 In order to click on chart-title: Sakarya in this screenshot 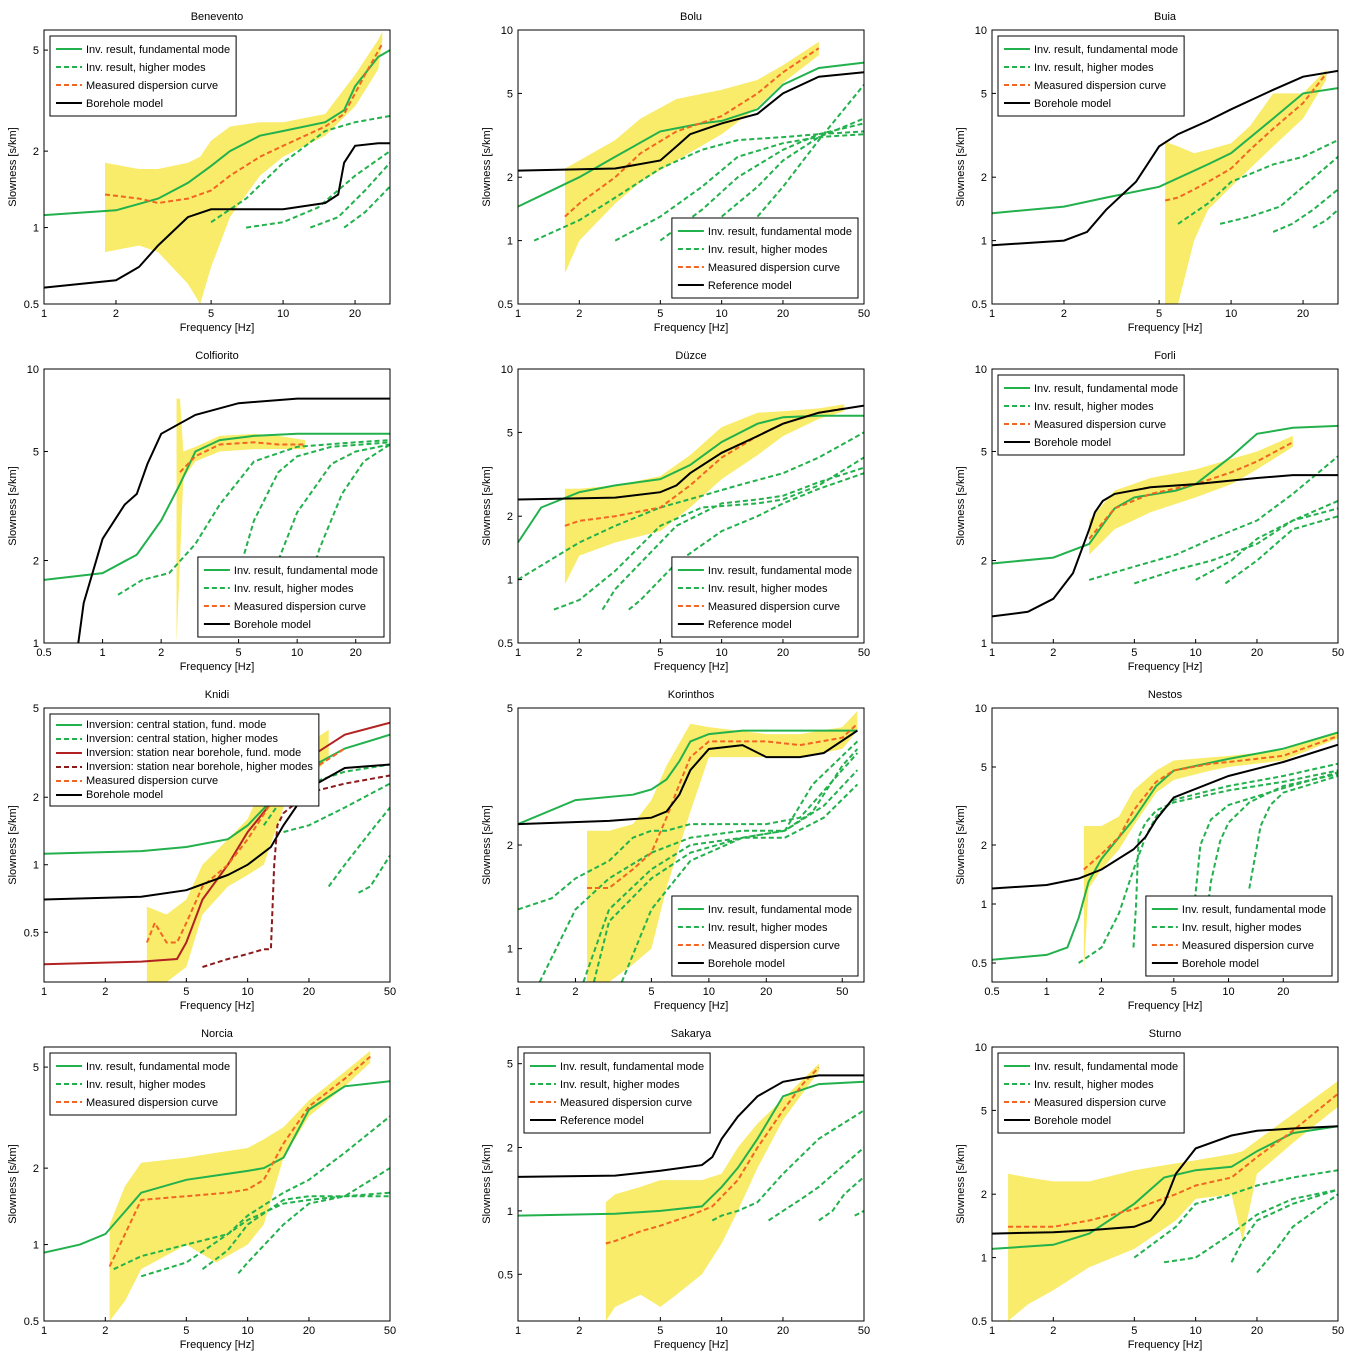, I will do `click(691, 1034)`.